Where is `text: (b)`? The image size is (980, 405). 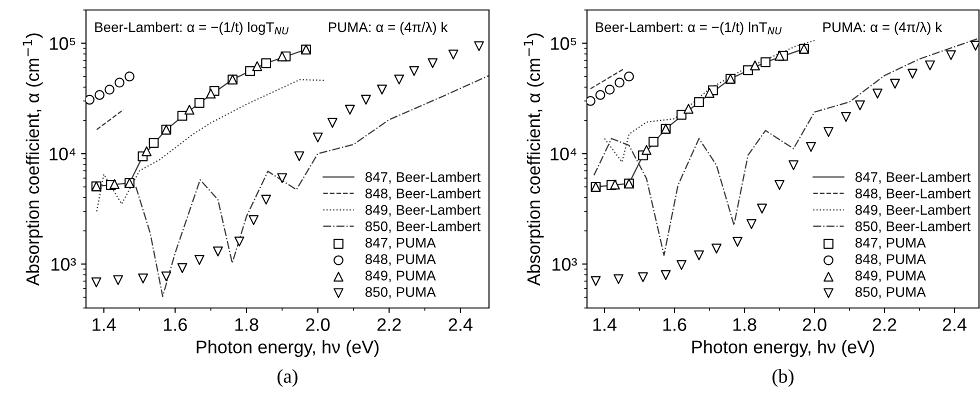 text: (b) is located at coordinates (783, 378).